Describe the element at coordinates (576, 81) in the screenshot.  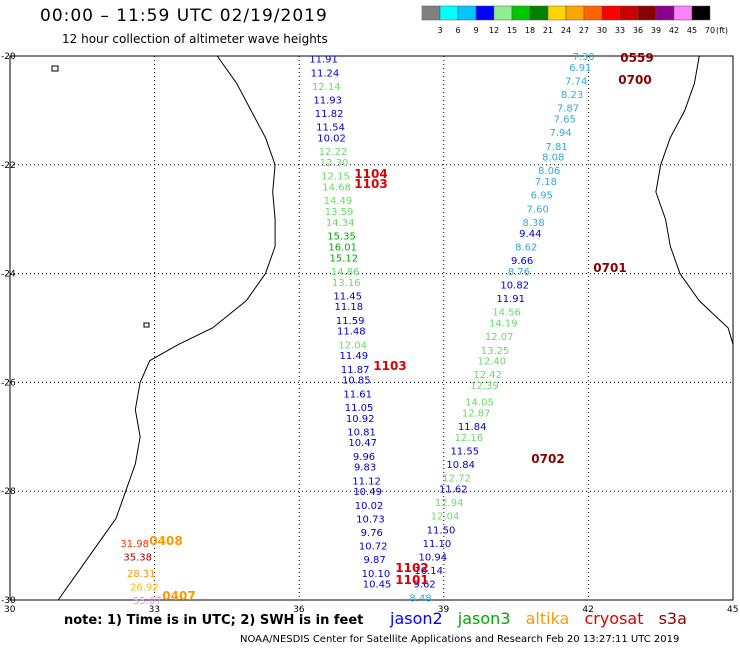
I see `wave-height-value: 7.74` at that location.